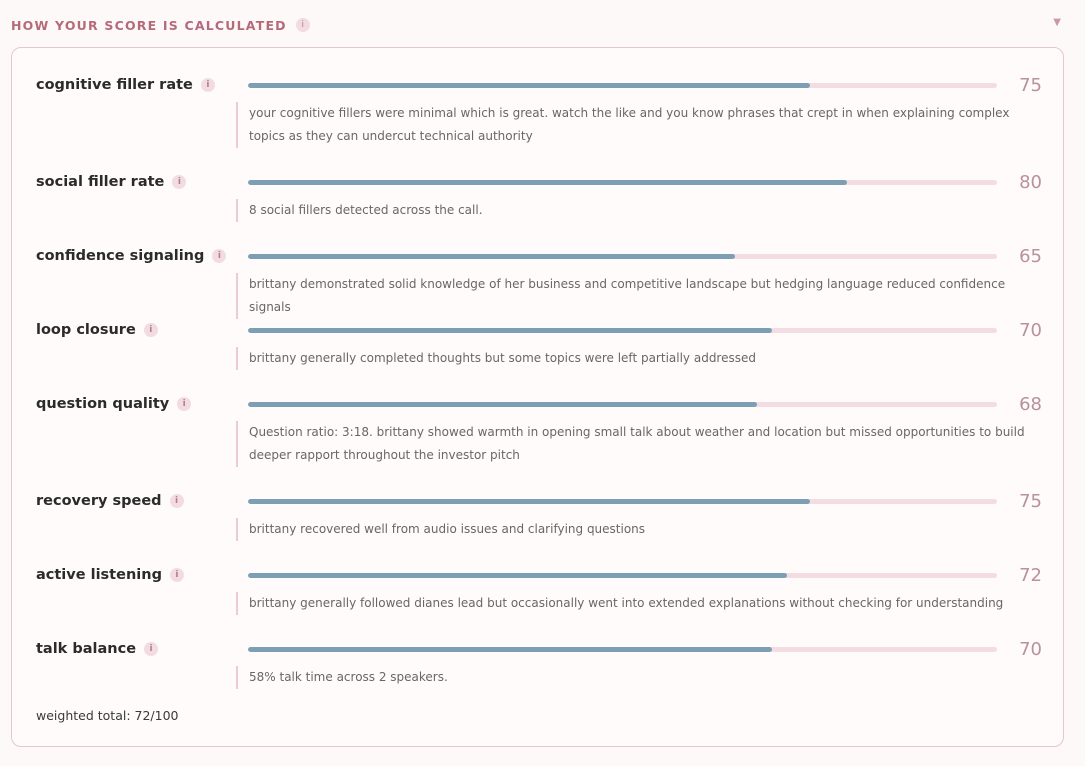 The image size is (1085, 766). Describe the element at coordinates (1030, 404) in the screenshot. I see `metric-score: 68` at that location.